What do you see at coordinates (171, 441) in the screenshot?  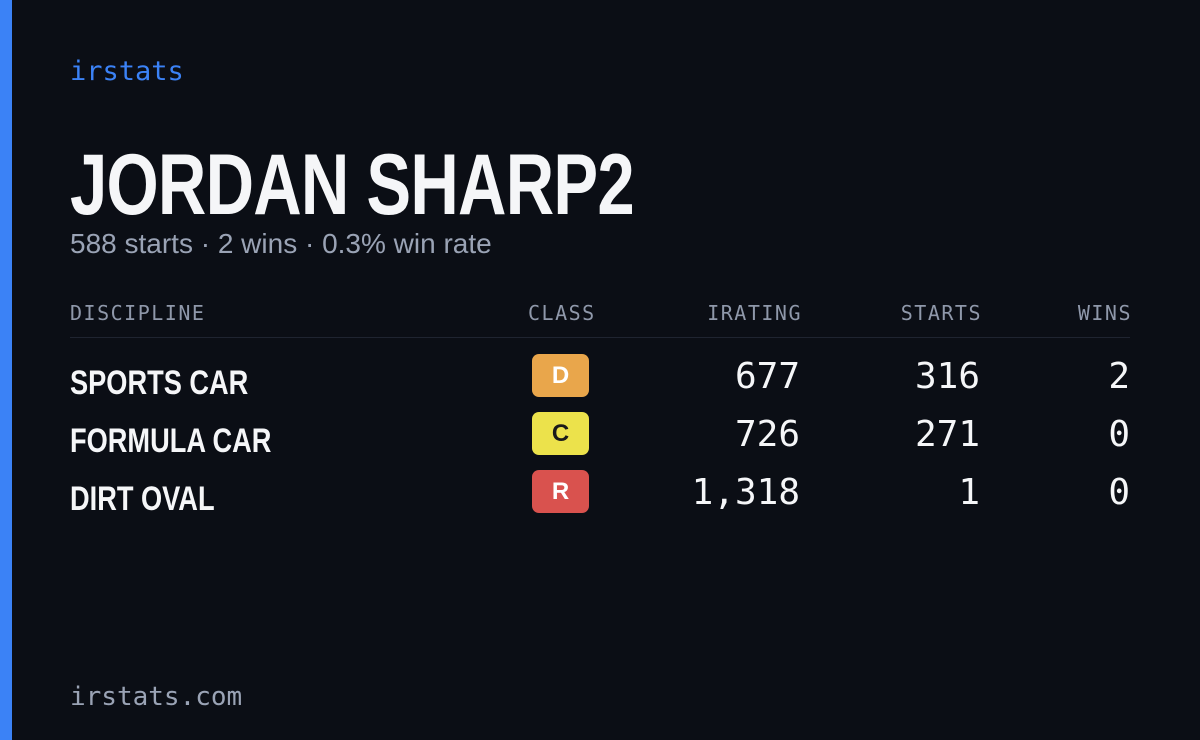 I see `discipline: FORMULA CAR` at bounding box center [171, 441].